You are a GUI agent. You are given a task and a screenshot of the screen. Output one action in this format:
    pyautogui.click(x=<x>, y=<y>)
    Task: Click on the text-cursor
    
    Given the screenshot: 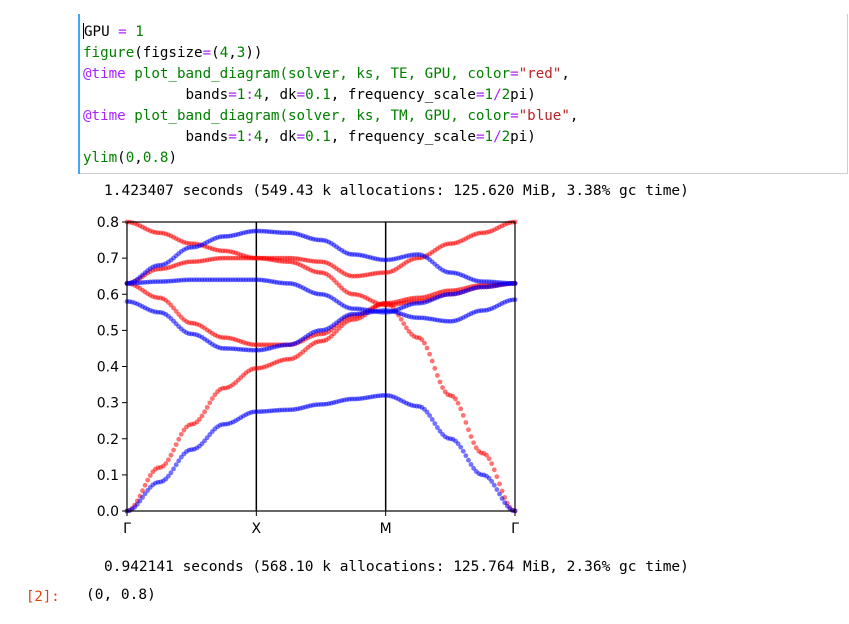 What is the action you would take?
    pyautogui.click(x=83, y=31)
    